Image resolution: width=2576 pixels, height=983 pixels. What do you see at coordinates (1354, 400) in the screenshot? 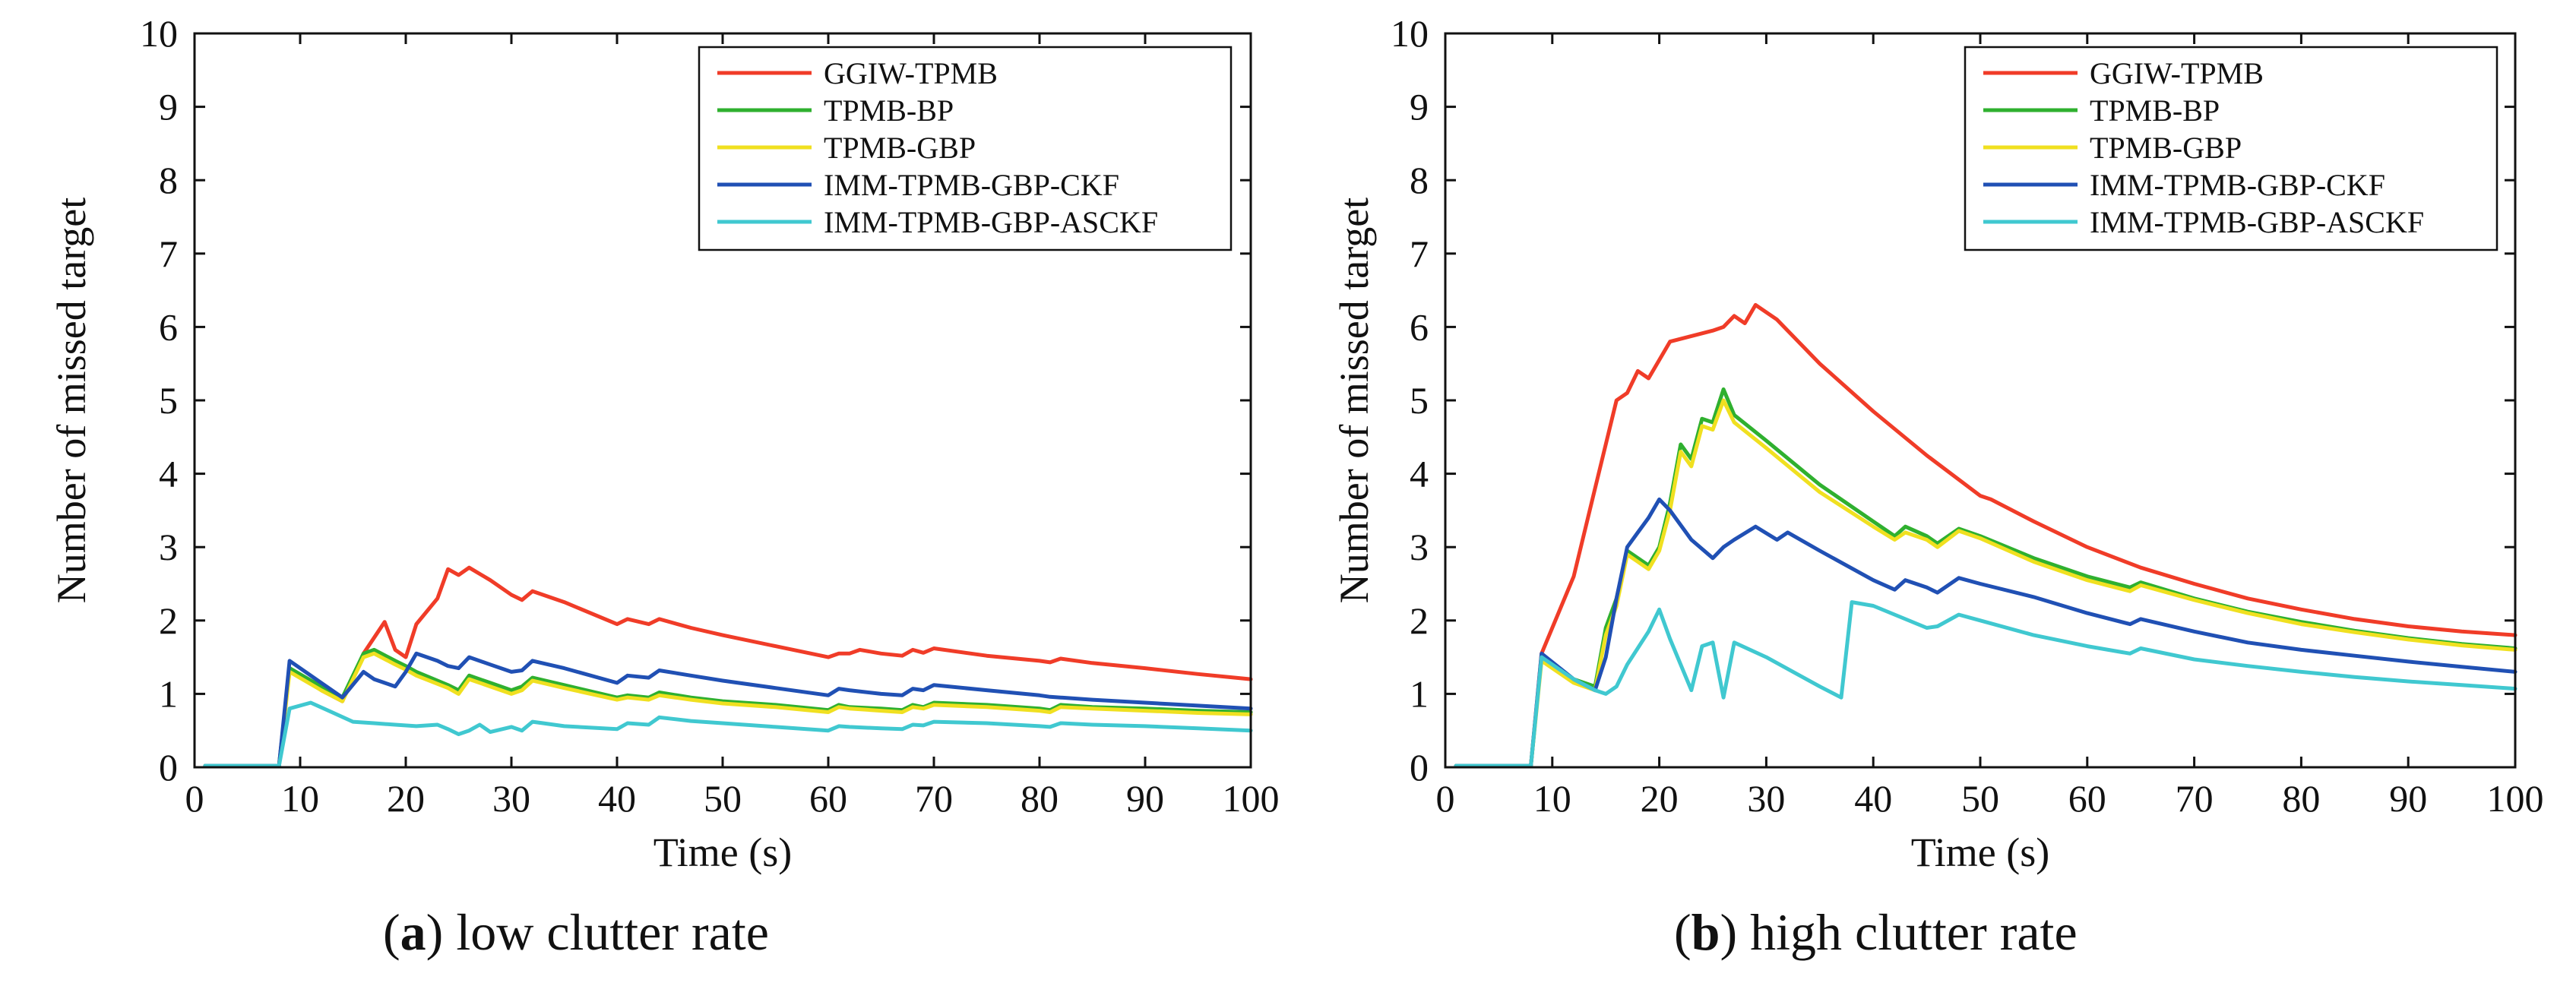
I see `chart-b-y-axis-title: Number of missed target` at bounding box center [1354, 400].